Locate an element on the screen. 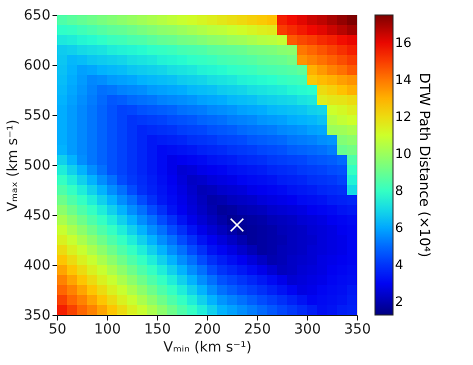  x-tick-label: 300 is located at coordinates (307, 330).